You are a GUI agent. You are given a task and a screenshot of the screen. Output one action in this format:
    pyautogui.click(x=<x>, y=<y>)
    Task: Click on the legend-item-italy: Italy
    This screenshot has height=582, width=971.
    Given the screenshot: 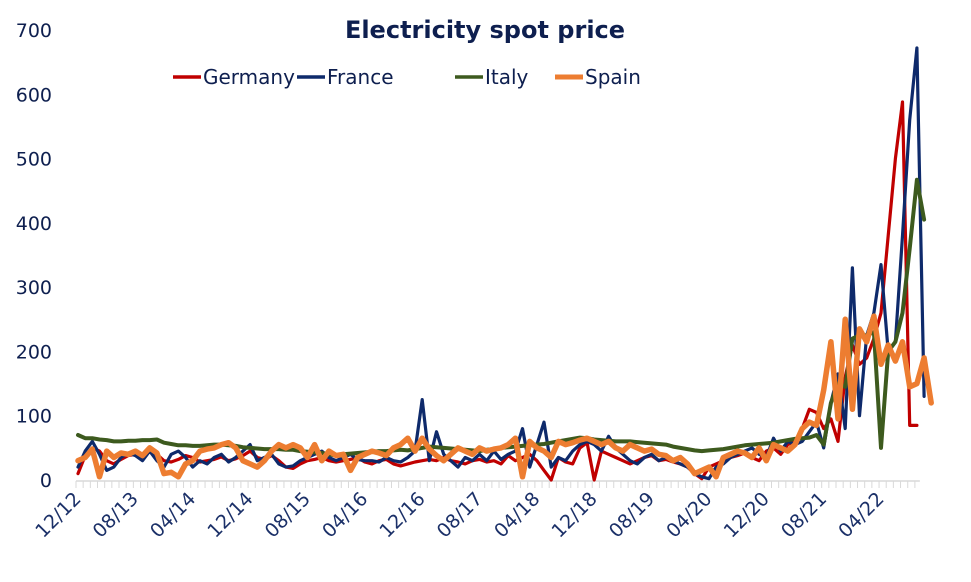 What is the action you would take?
    pyautogui.click(x=492, y=77)
    